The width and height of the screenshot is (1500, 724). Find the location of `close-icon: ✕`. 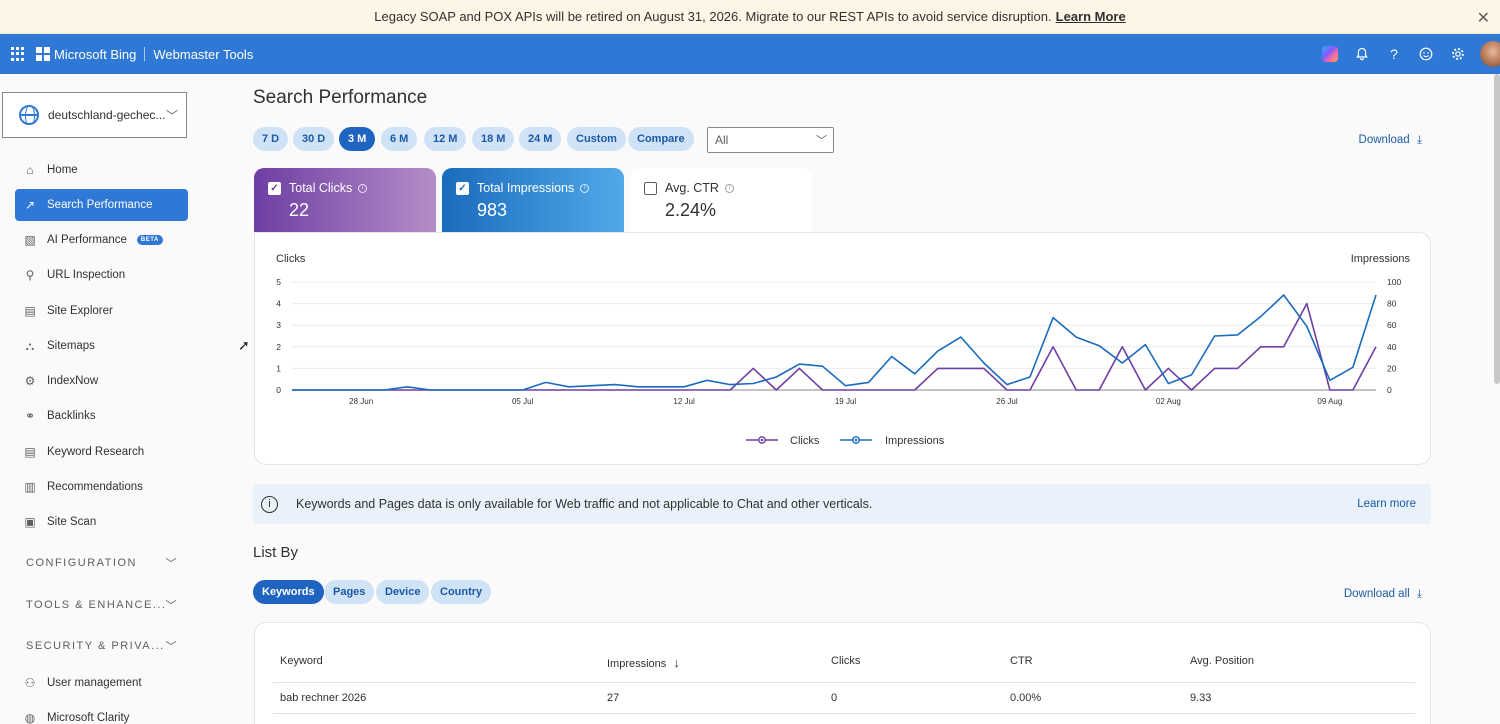

close-icon: ✕ is located at coordinates (1483, 18).